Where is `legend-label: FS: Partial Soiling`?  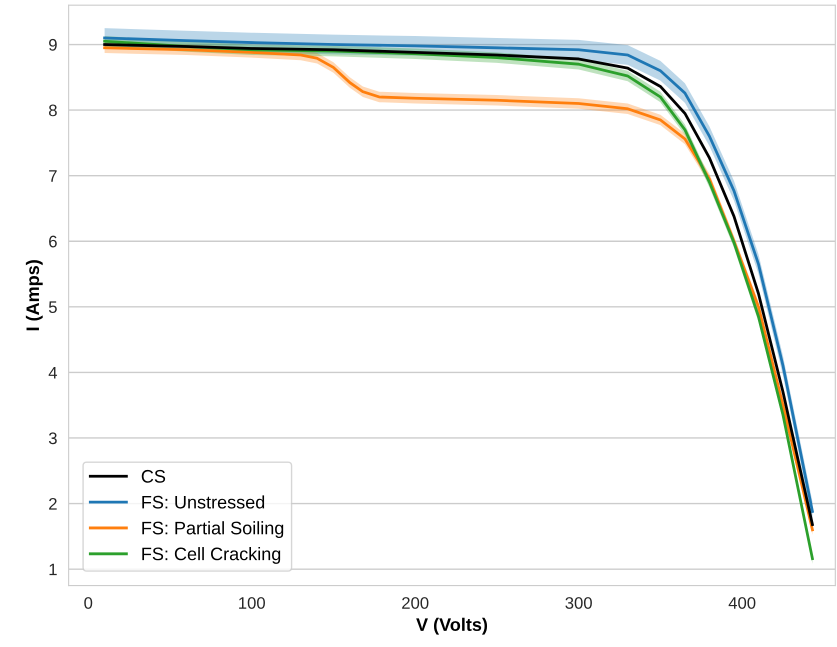
legend-label: FS: Partial Soiling is located at coordinates (213, 529).